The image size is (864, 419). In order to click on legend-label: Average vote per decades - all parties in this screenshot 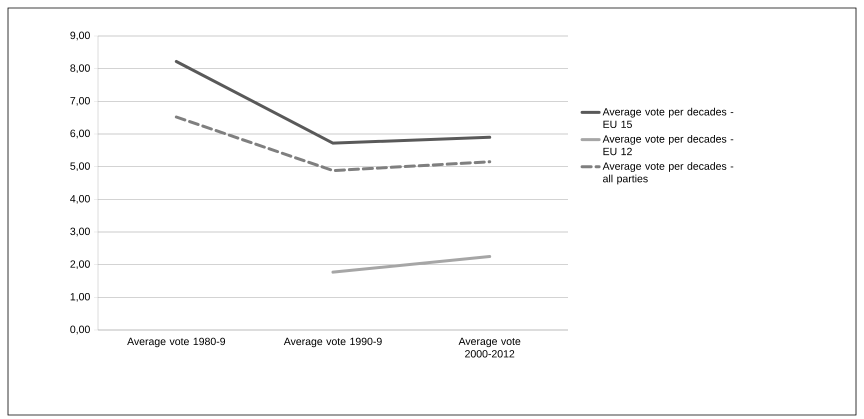, I will do `click(668, 173)`.